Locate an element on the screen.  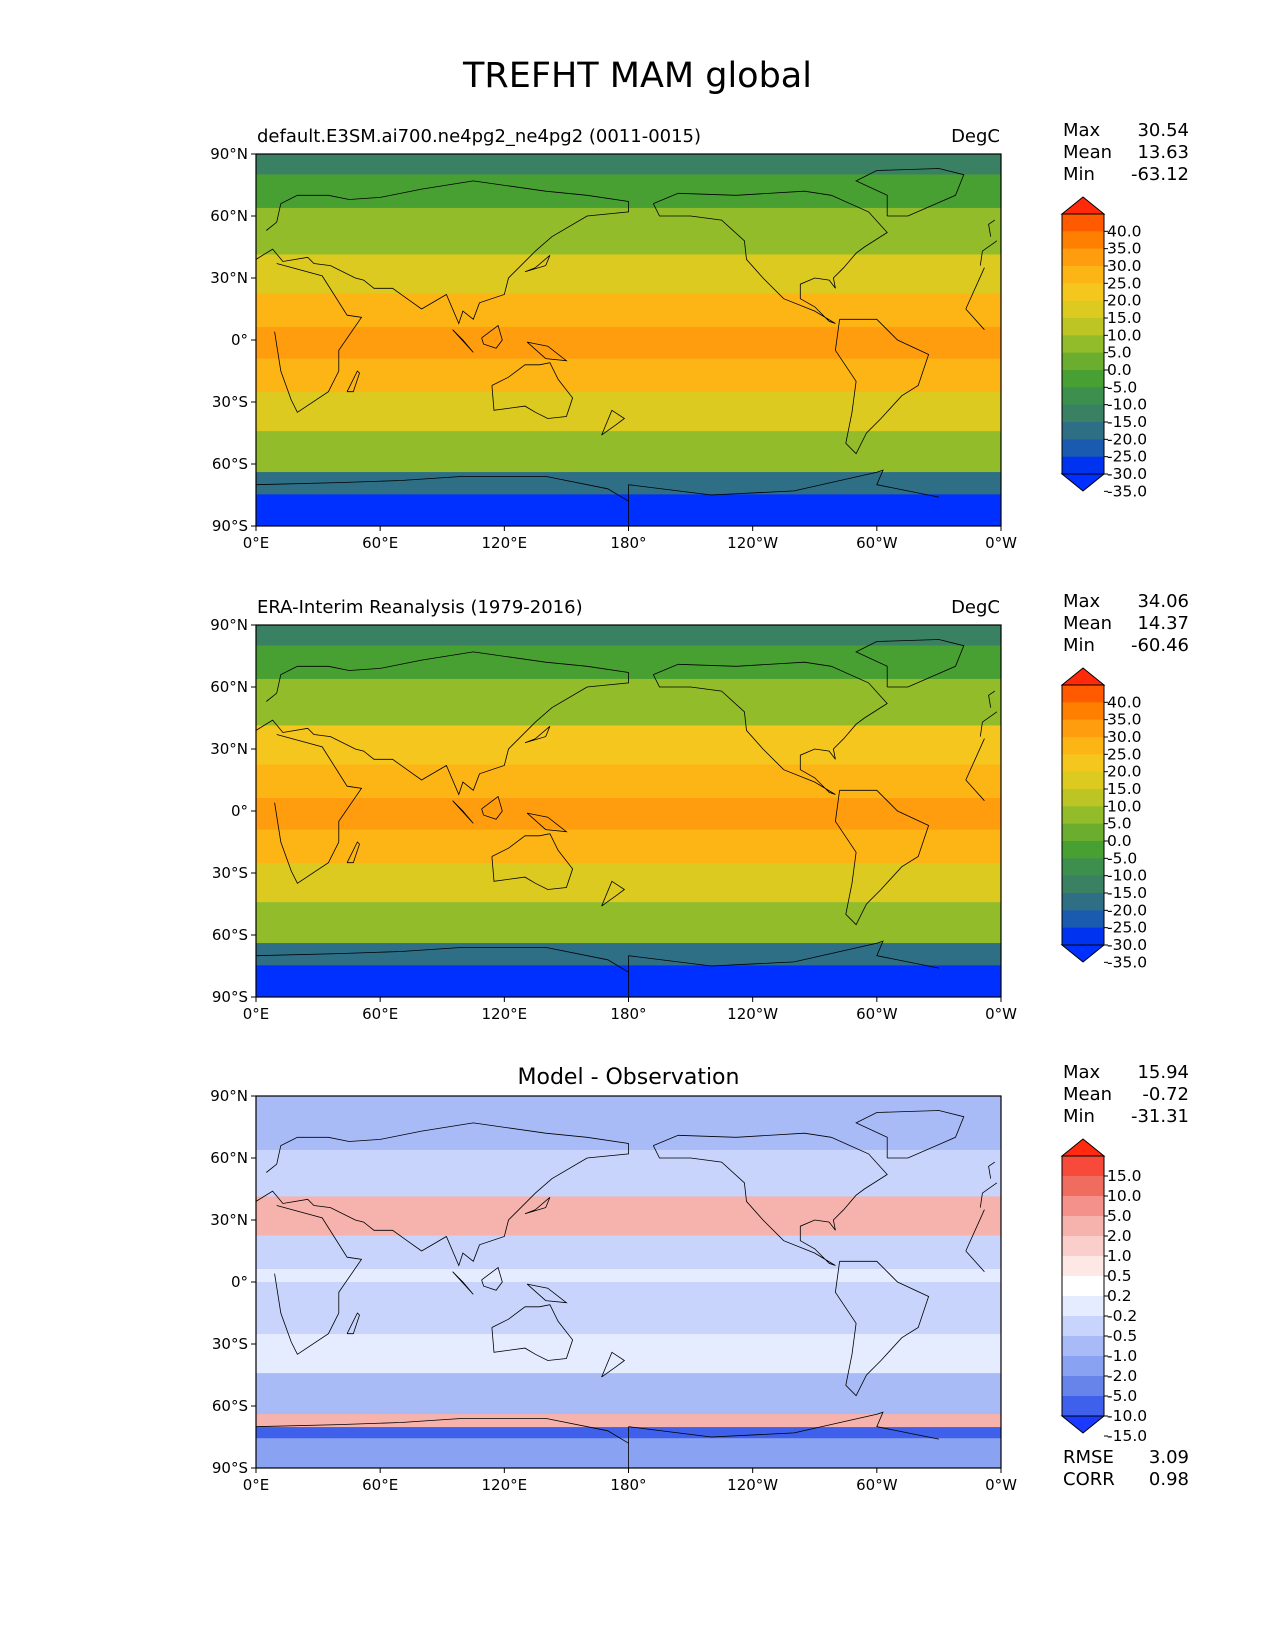
colorbar-extend-bottom is located at coordinates (1083, 1424).